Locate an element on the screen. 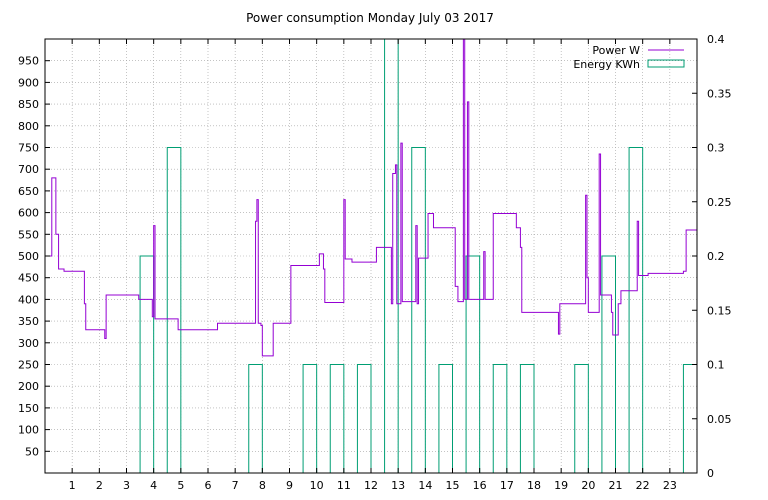  y2-tick-label: 0 is located at coordinates (710, 473).